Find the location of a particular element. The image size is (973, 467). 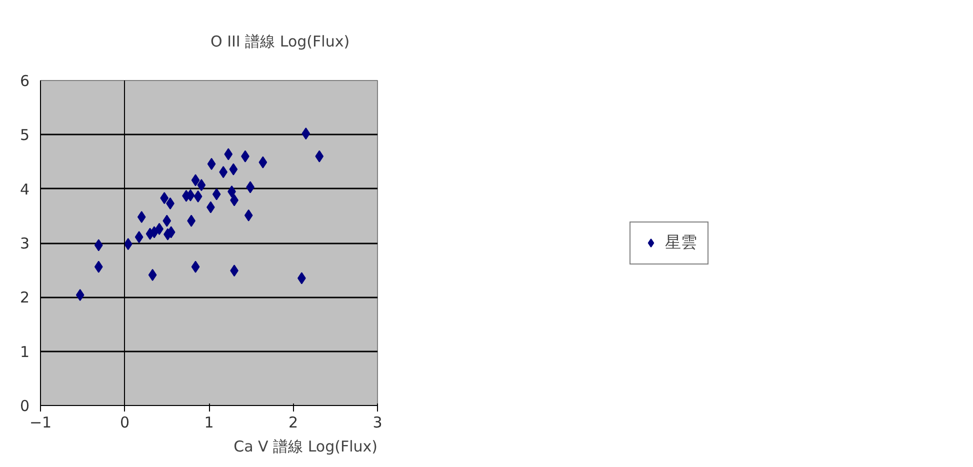

y-tick-label: 1 is located at coordinates (25, 351).